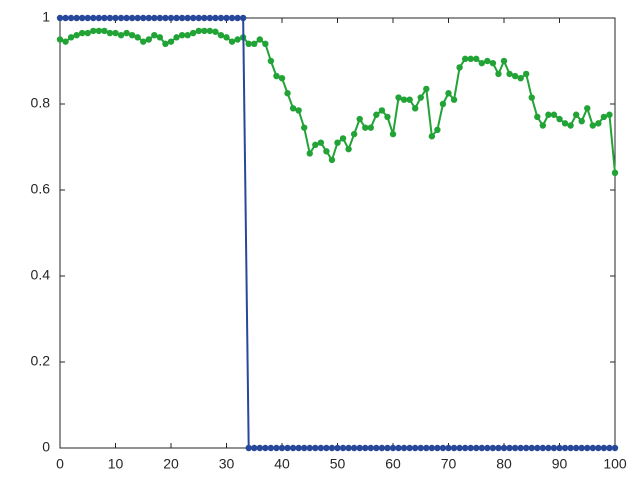 This screenshot has width=640, height=480. Describe the element at coordinates (116, 464) in the screenshot. I see `x-tick-label: 10` at that location.